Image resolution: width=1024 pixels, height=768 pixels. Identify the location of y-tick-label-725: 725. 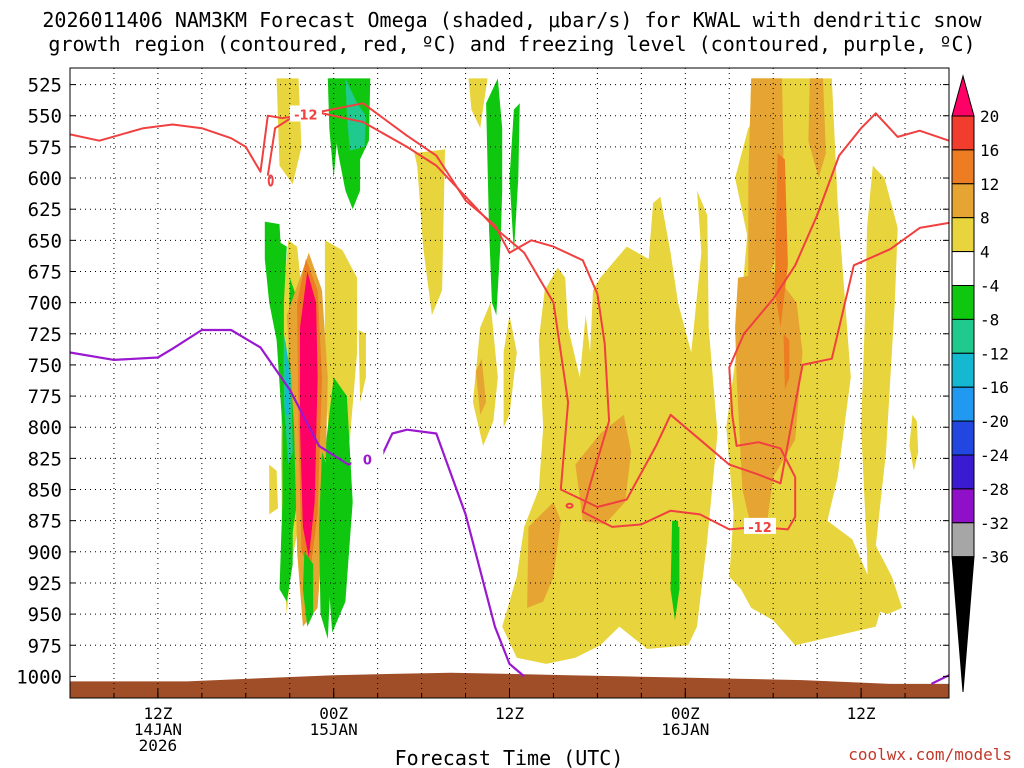
(45, 335).